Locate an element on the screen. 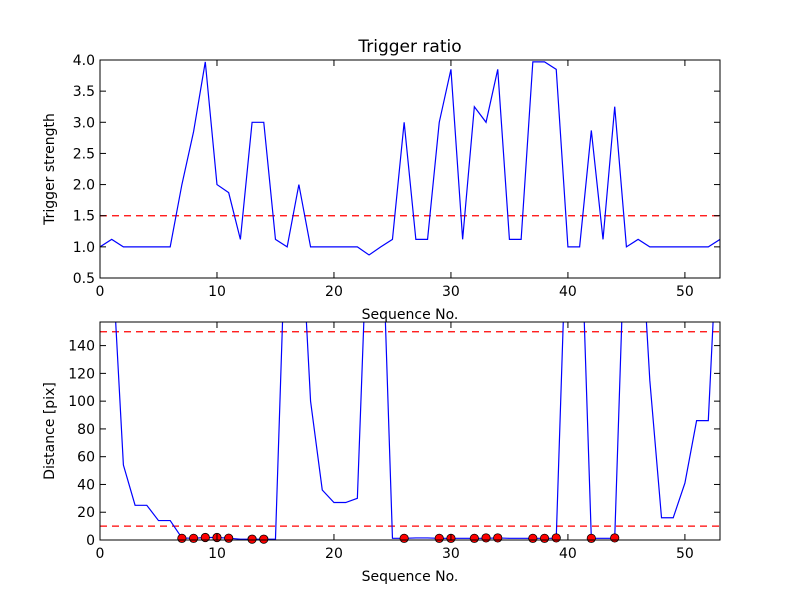  y-tick-label: 140 is located at coordinates (81, 347).